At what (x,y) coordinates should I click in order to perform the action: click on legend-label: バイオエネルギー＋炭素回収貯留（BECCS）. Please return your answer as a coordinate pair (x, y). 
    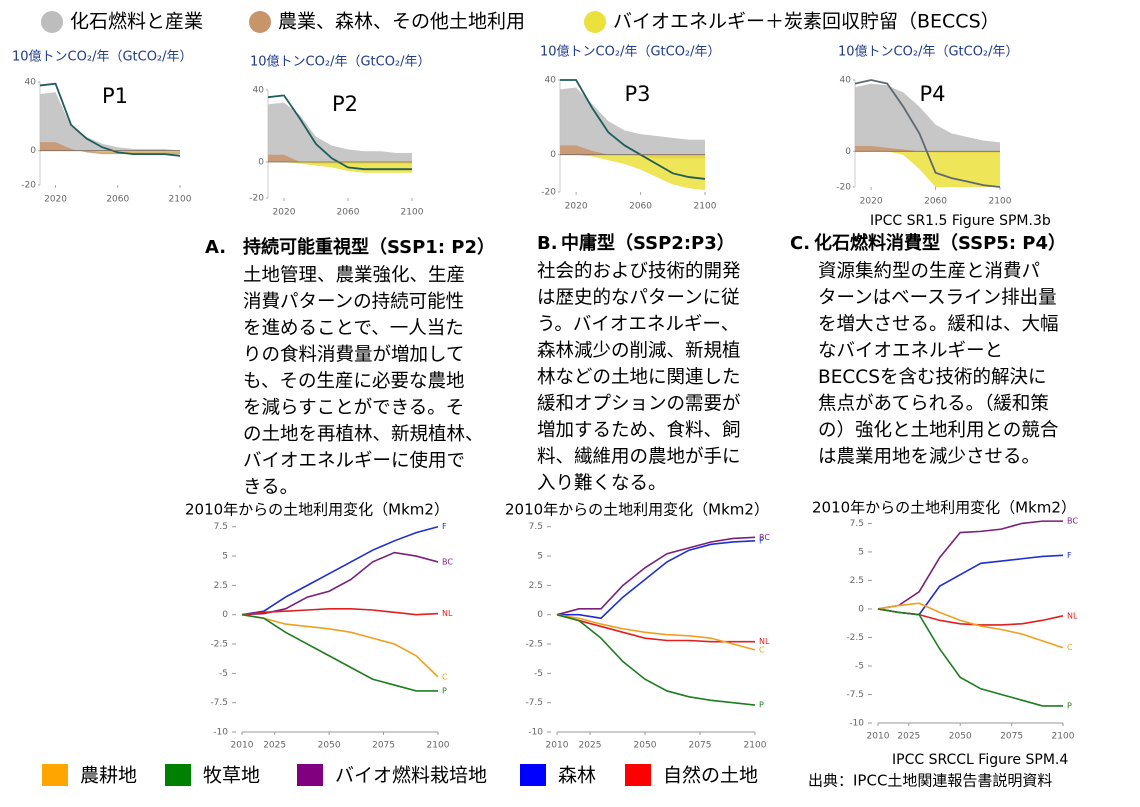
    Looking at the image, I should click on (806, 22).